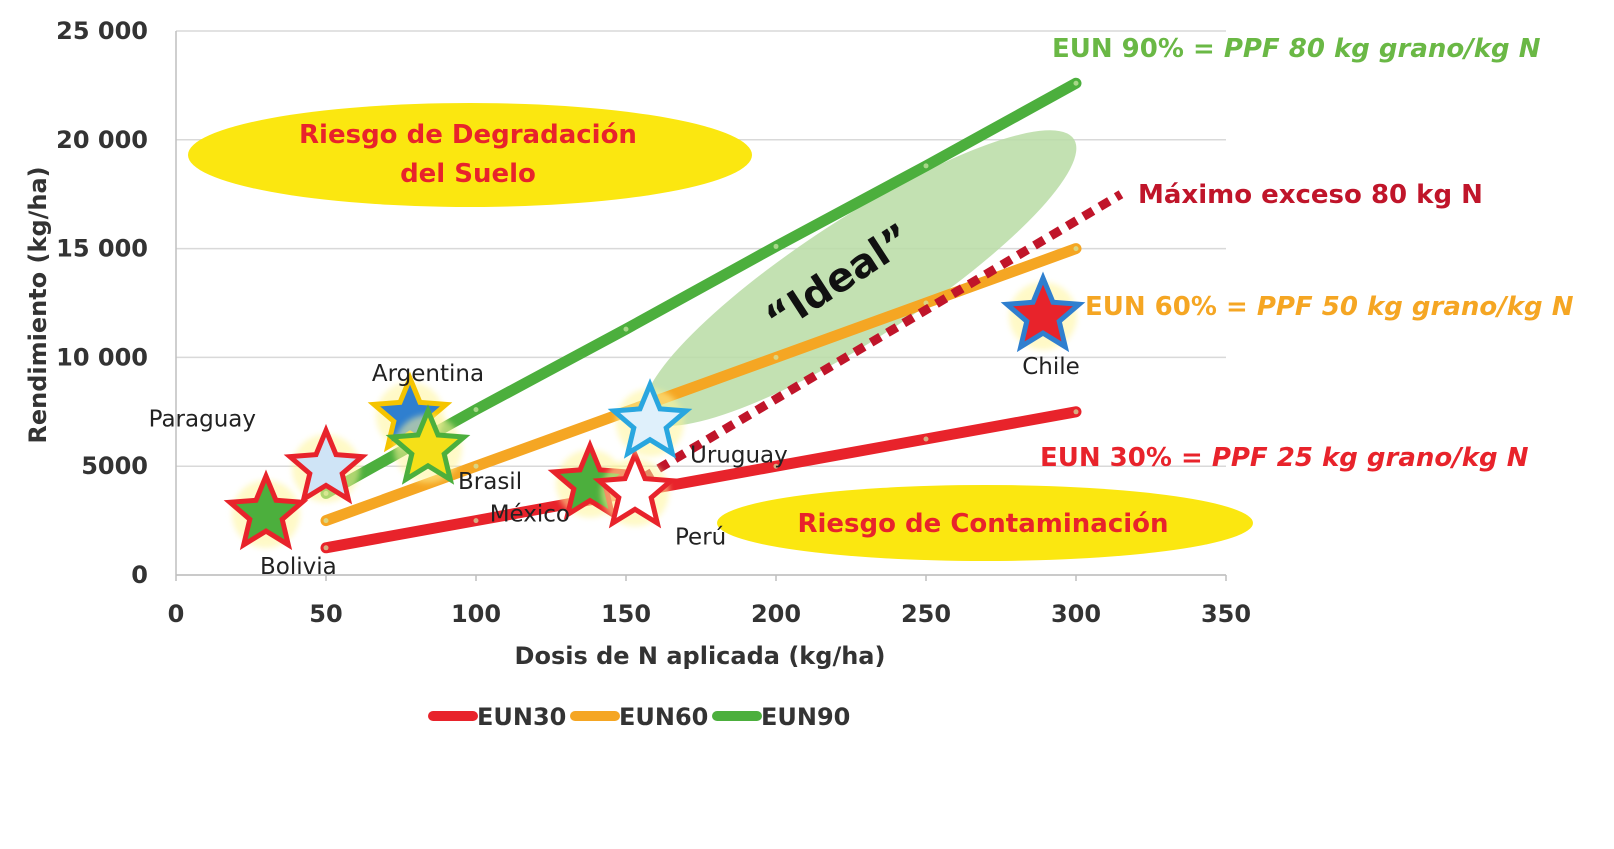 The image size is (1614, 849). What do you see at coordinates (1415, 307) in the screenshot?
I see `eun60-ppf: PPF 50 kg grano/kg N` at bounding box center [1415, 307].